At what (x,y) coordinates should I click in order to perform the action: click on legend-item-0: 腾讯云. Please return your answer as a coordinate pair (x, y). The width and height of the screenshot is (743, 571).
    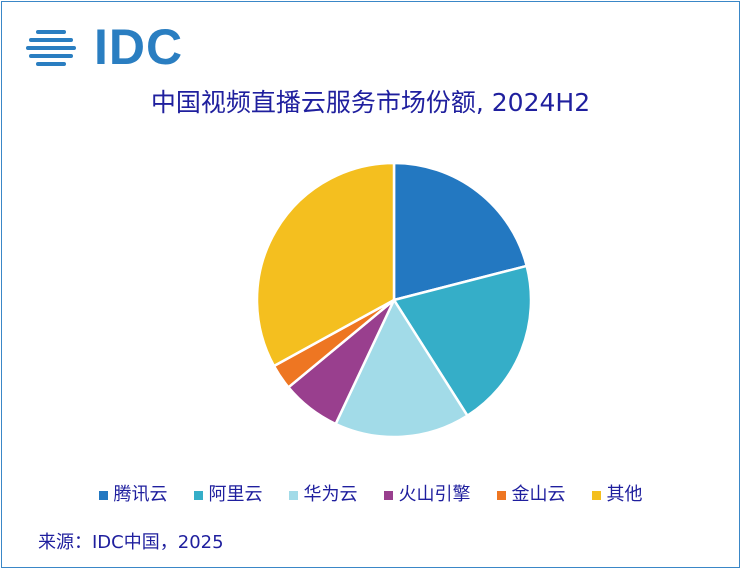
    Looking at the image, I should click on (133, 495).